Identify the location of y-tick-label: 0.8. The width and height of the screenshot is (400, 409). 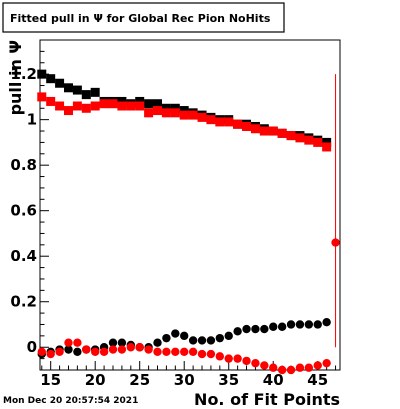
(23, 165).